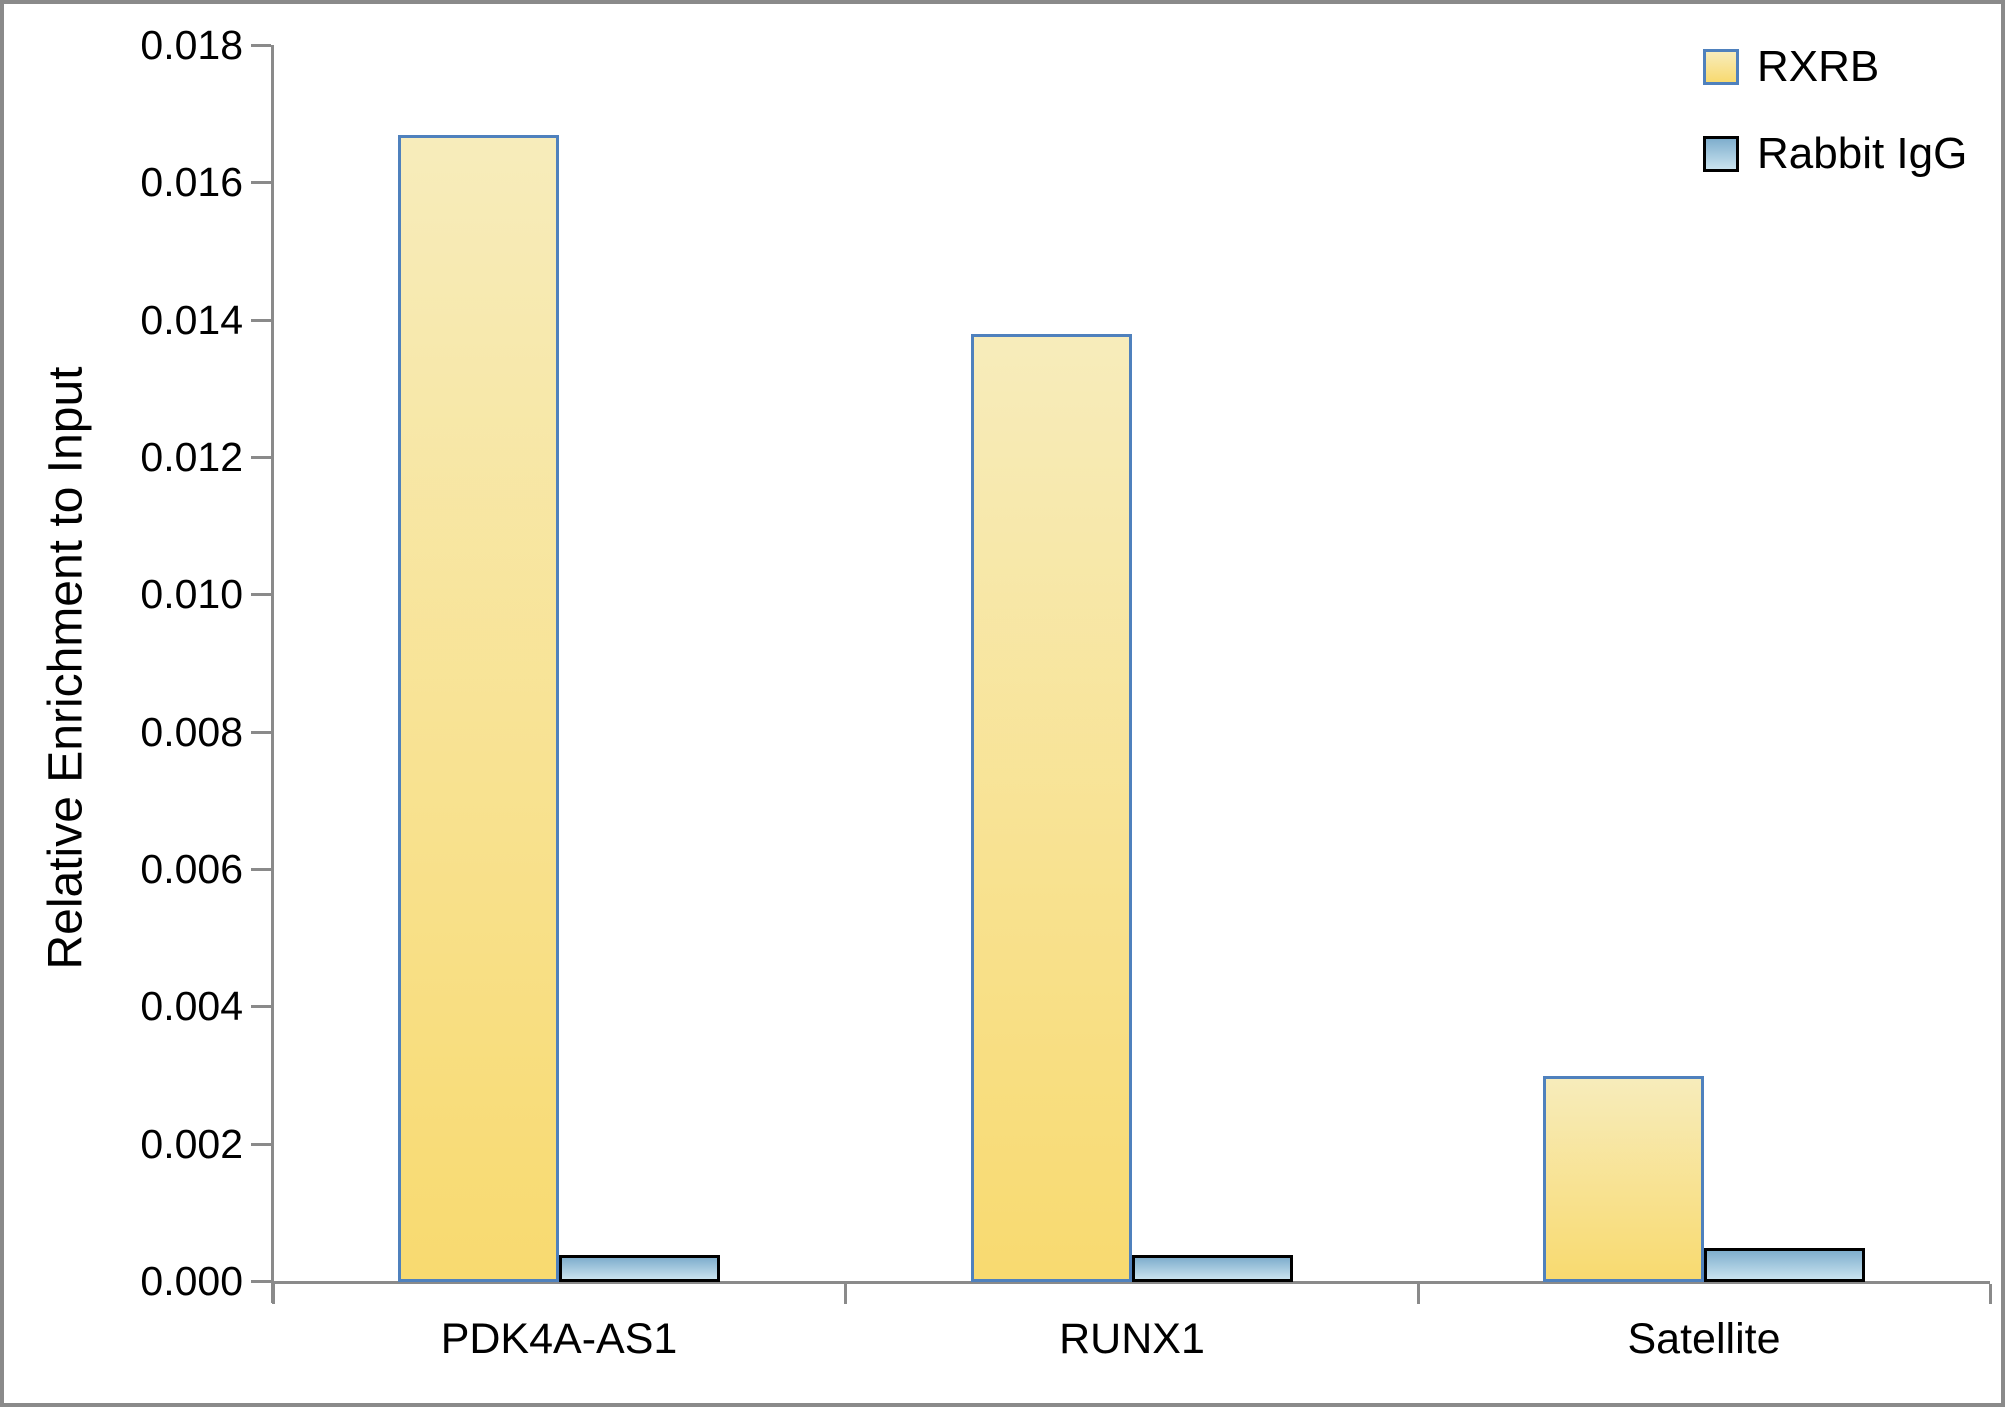 Image resolution: width=2005 pixels, height=1407 pixels. I want to click on bar-group-runx1, so click(1132, 808).